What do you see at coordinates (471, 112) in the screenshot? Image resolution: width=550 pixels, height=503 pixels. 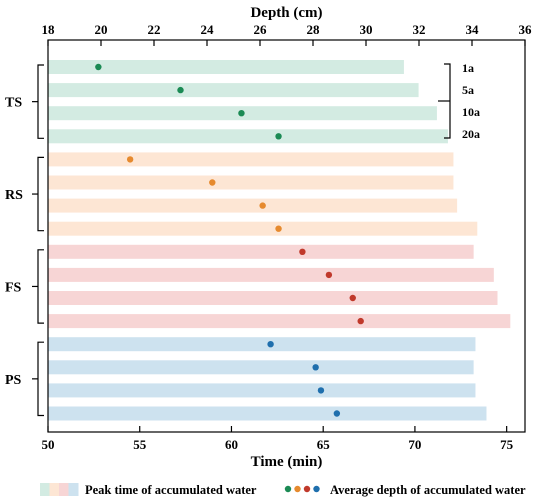 I see `year-legend-item-10a: 10a` at bounding box center [471, 112].